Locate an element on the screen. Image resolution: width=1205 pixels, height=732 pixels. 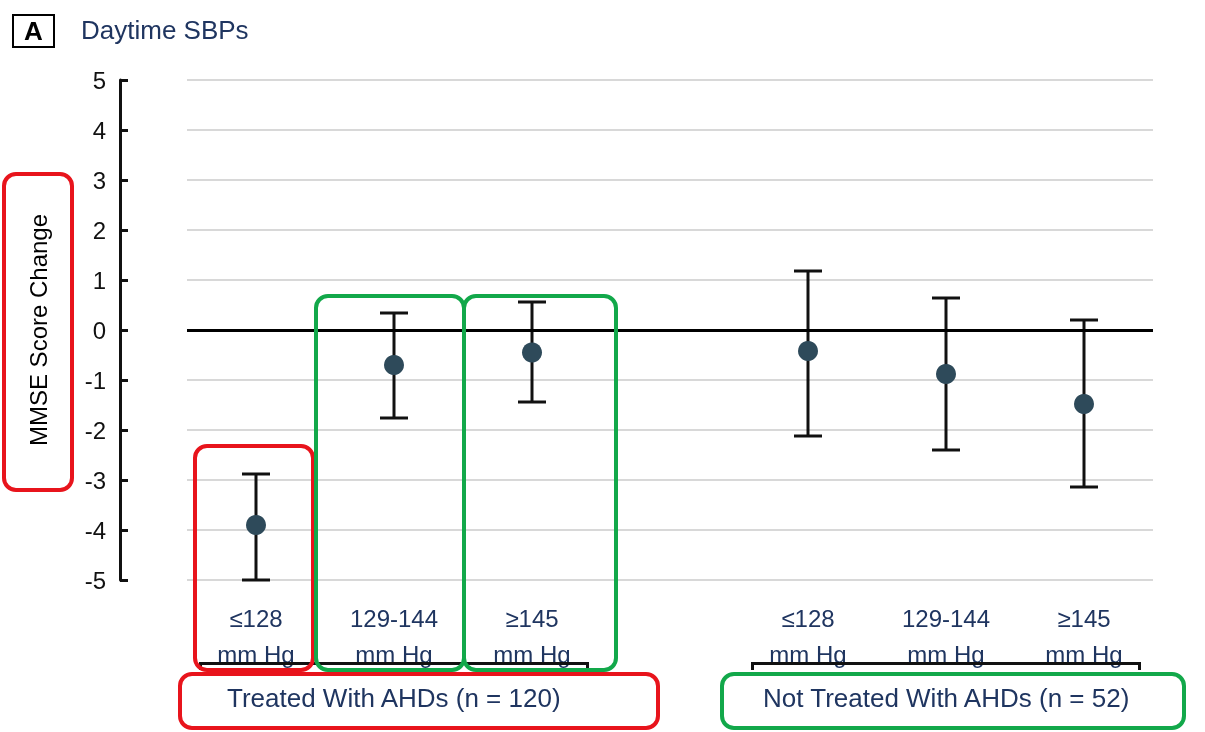
y-tick-label: 0 is located at coordinates (99, 330).